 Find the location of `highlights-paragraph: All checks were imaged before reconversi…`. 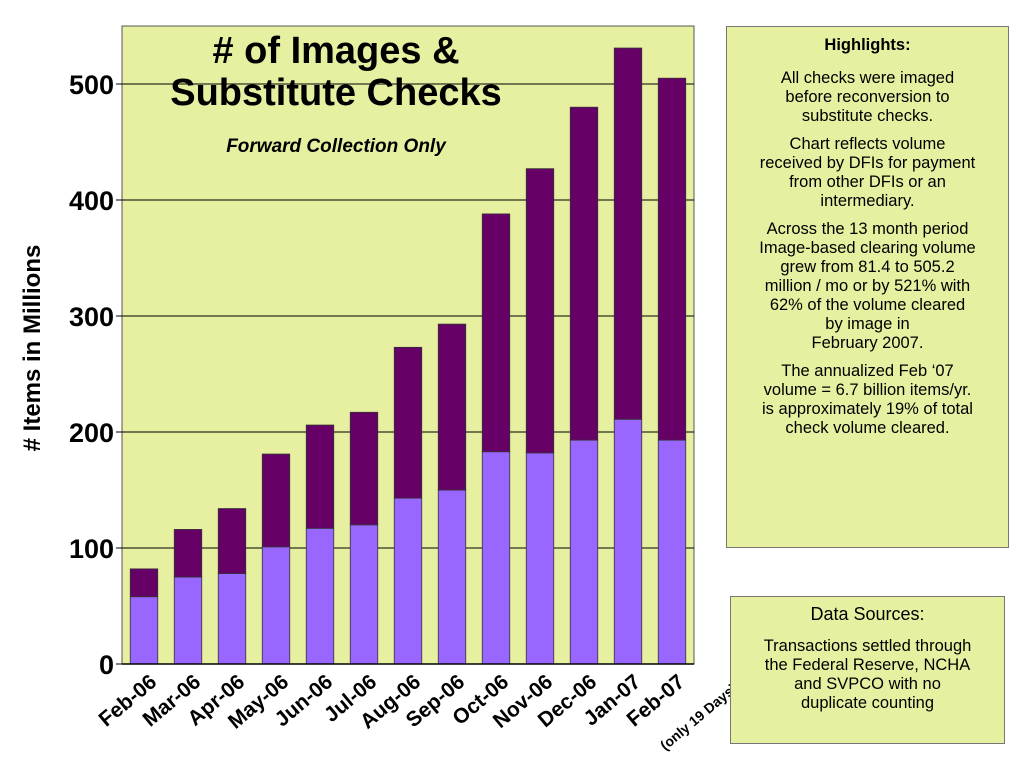

highlights-paragraph: All checks were imaged before reconversi… is located at coordinates (867, 97).